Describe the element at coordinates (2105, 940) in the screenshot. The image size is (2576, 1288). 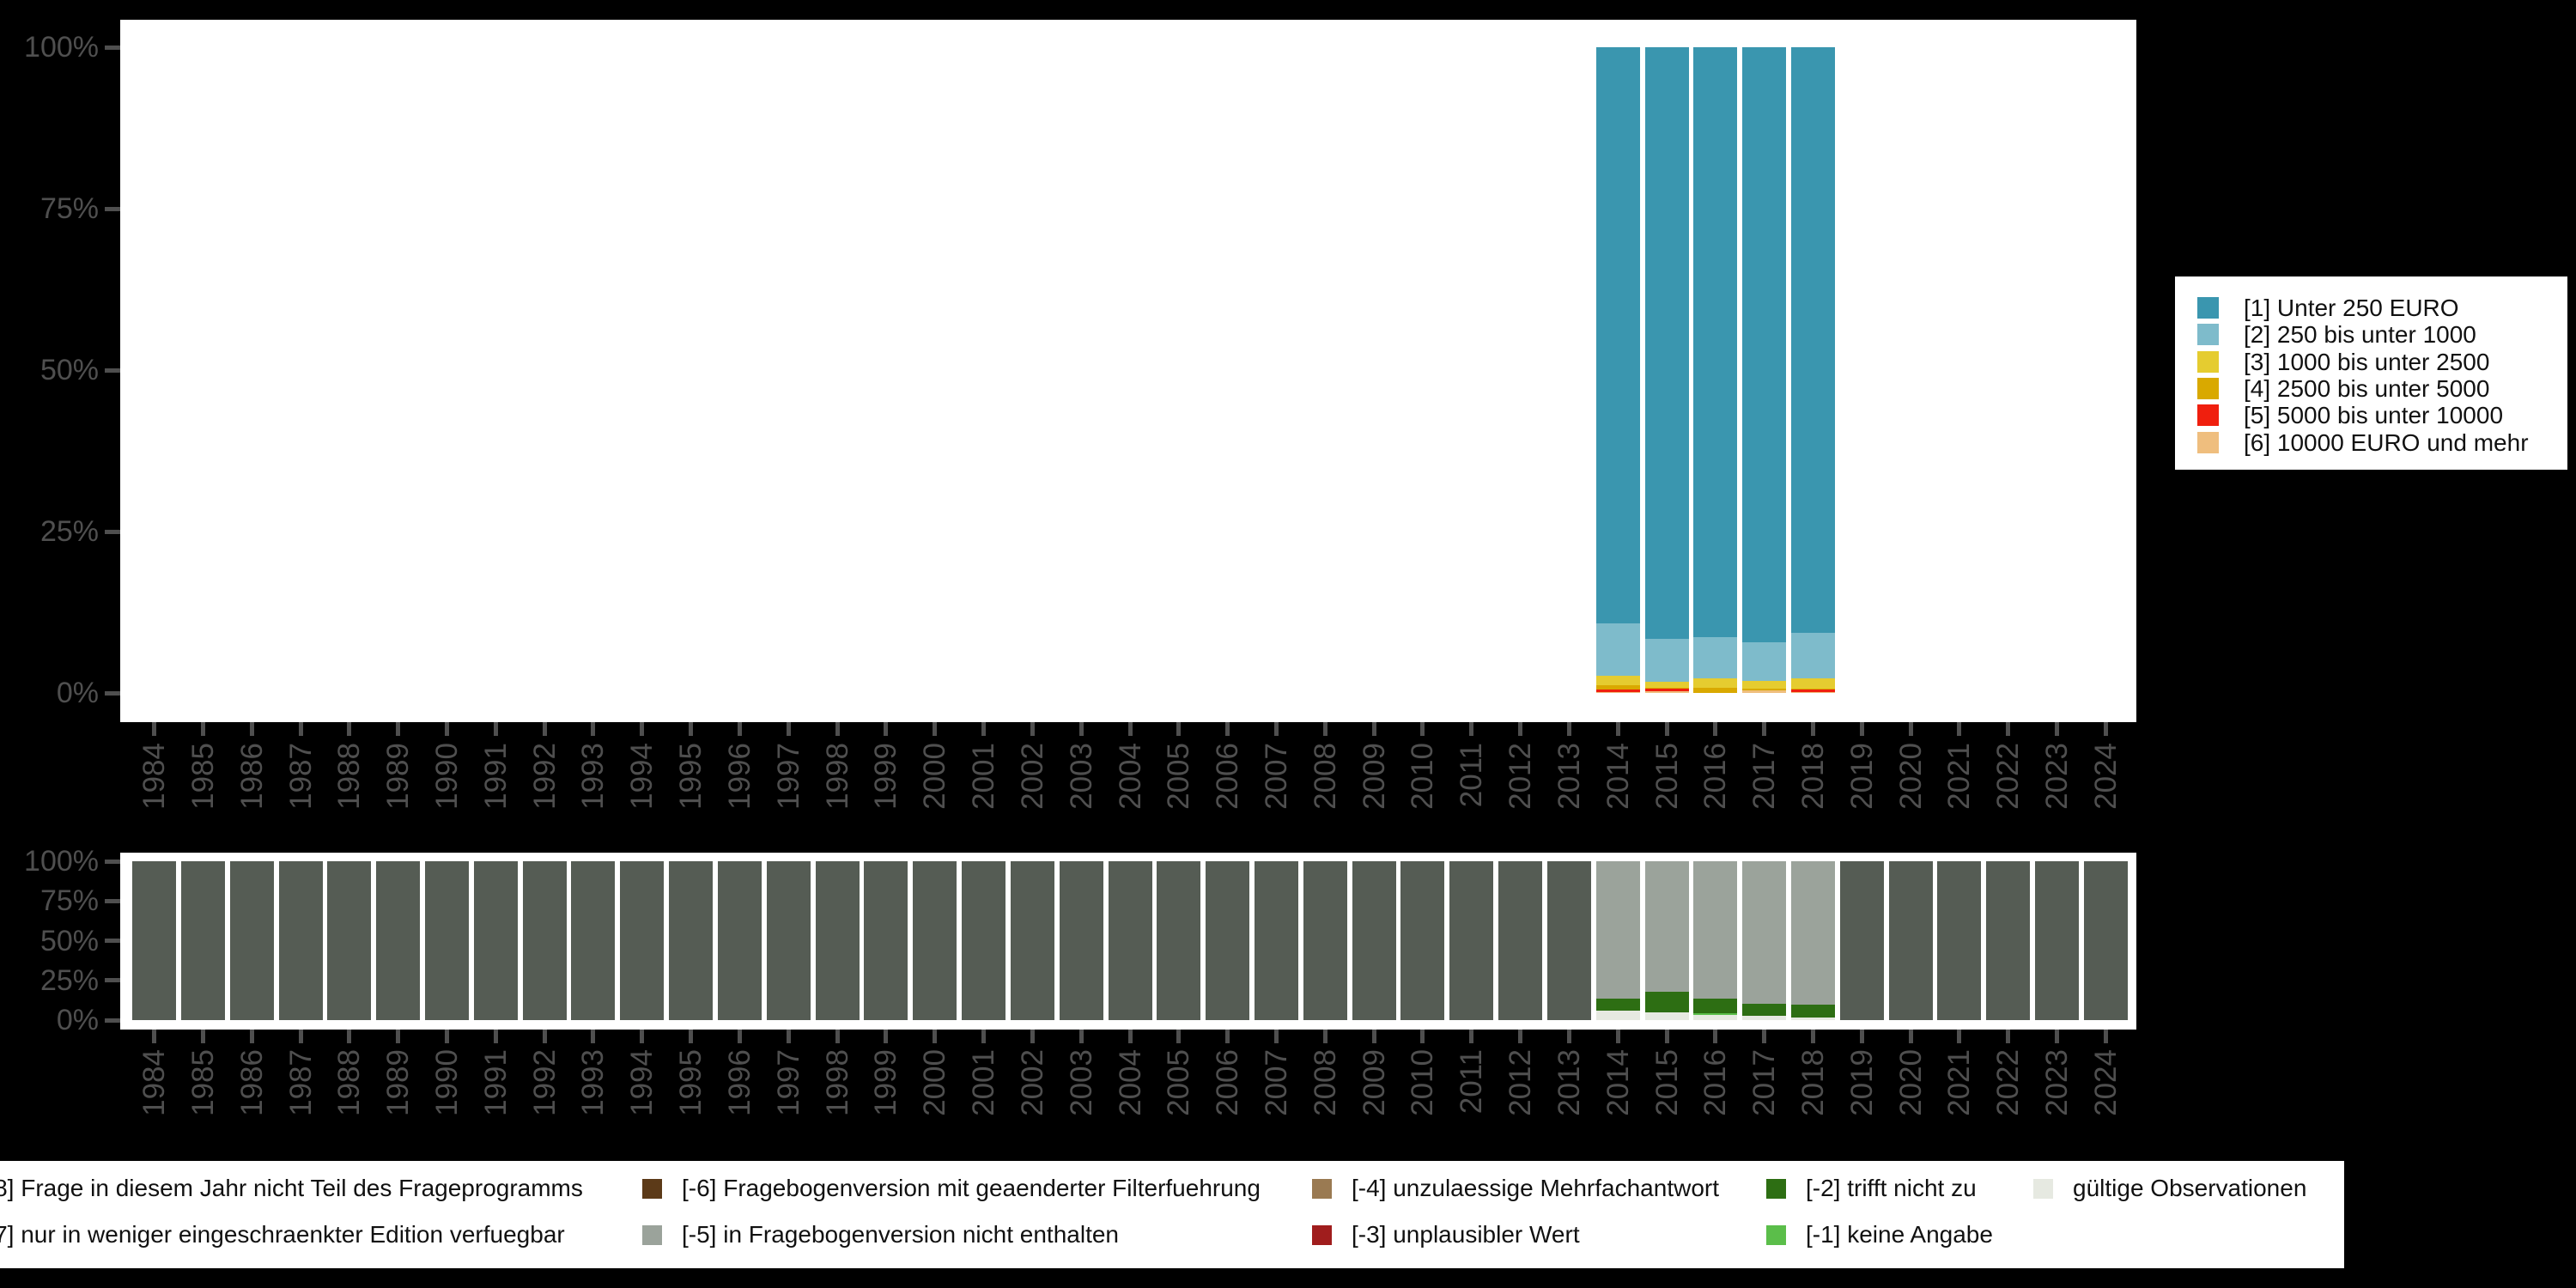
I see `bar-2024-segment--8` at that location.